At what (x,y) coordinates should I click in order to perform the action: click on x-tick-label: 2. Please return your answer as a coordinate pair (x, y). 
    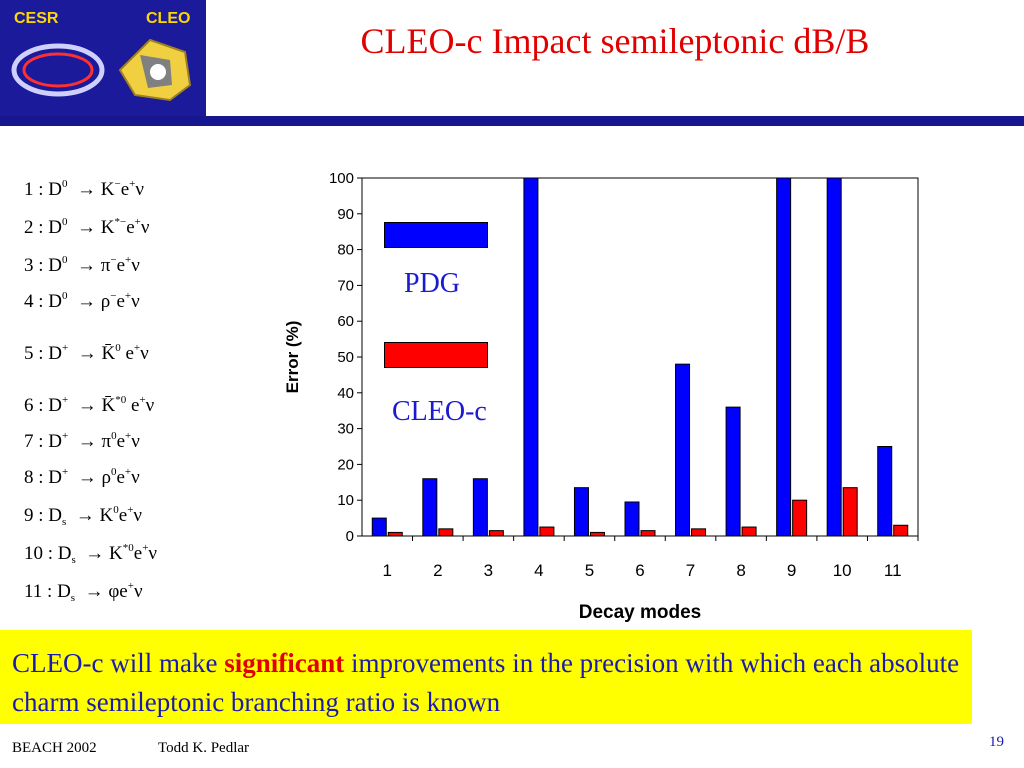
    Looking at the image, I should click on (437, 570).